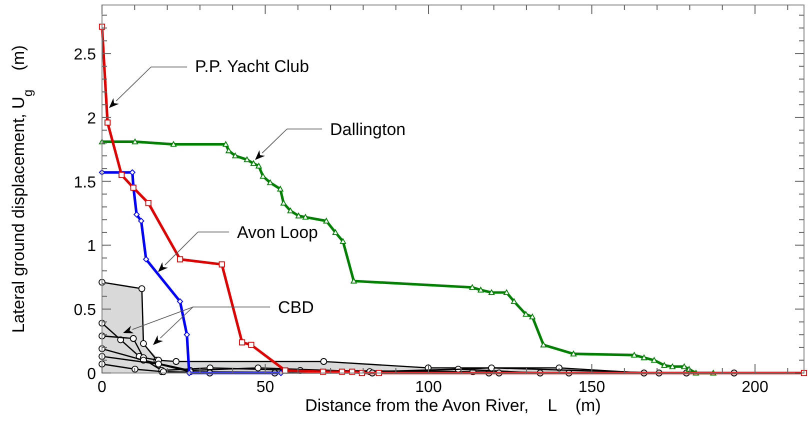 Image resolution: width=808 pixels, height=433 pixels. Describe the element at coordinates (277, 232) in the screenshot. I see `annotation: Avon Loop` at that location.